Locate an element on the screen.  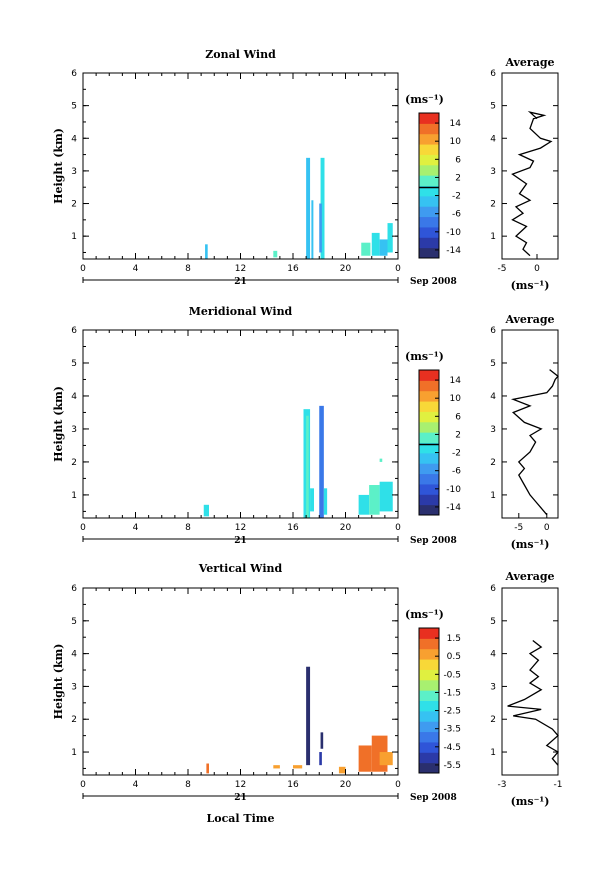
colorbar-tick-label: 6 is located at coordinates (458, 160).